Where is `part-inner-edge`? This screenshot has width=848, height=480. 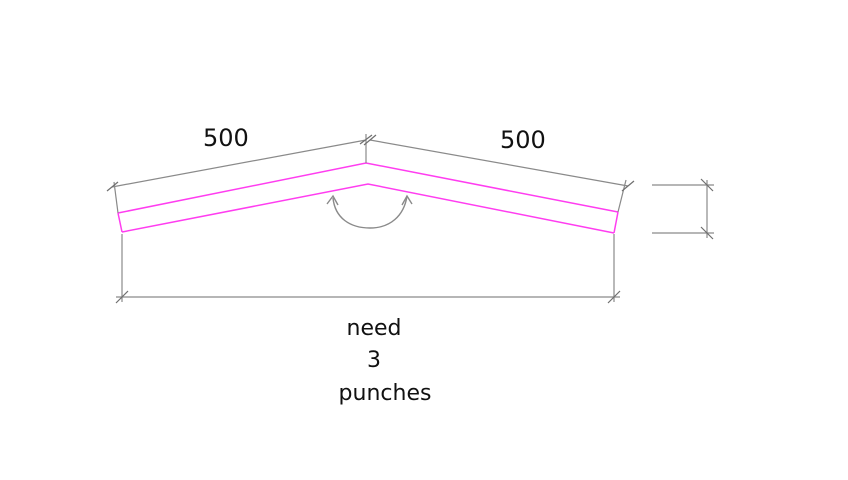 part-inner-edge is located at coordinates (368, 208).